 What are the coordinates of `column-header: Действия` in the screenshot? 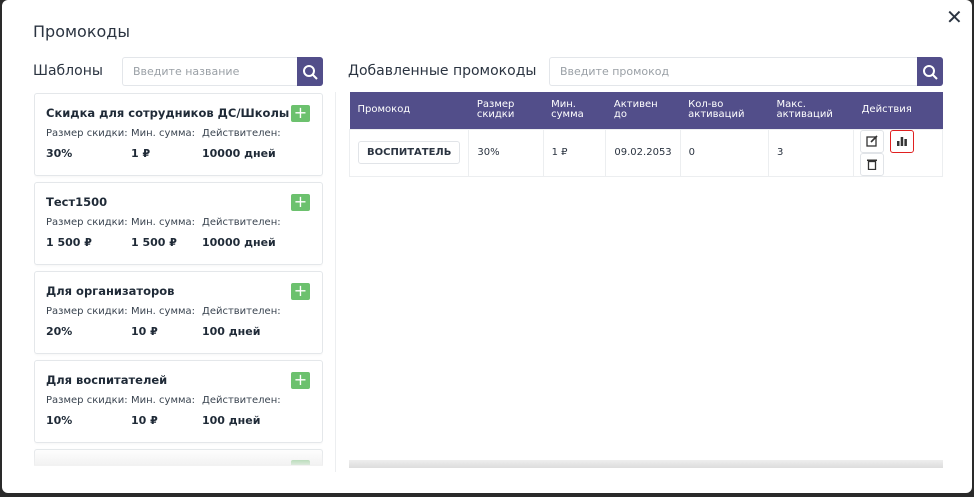 It's located at (898, 110).